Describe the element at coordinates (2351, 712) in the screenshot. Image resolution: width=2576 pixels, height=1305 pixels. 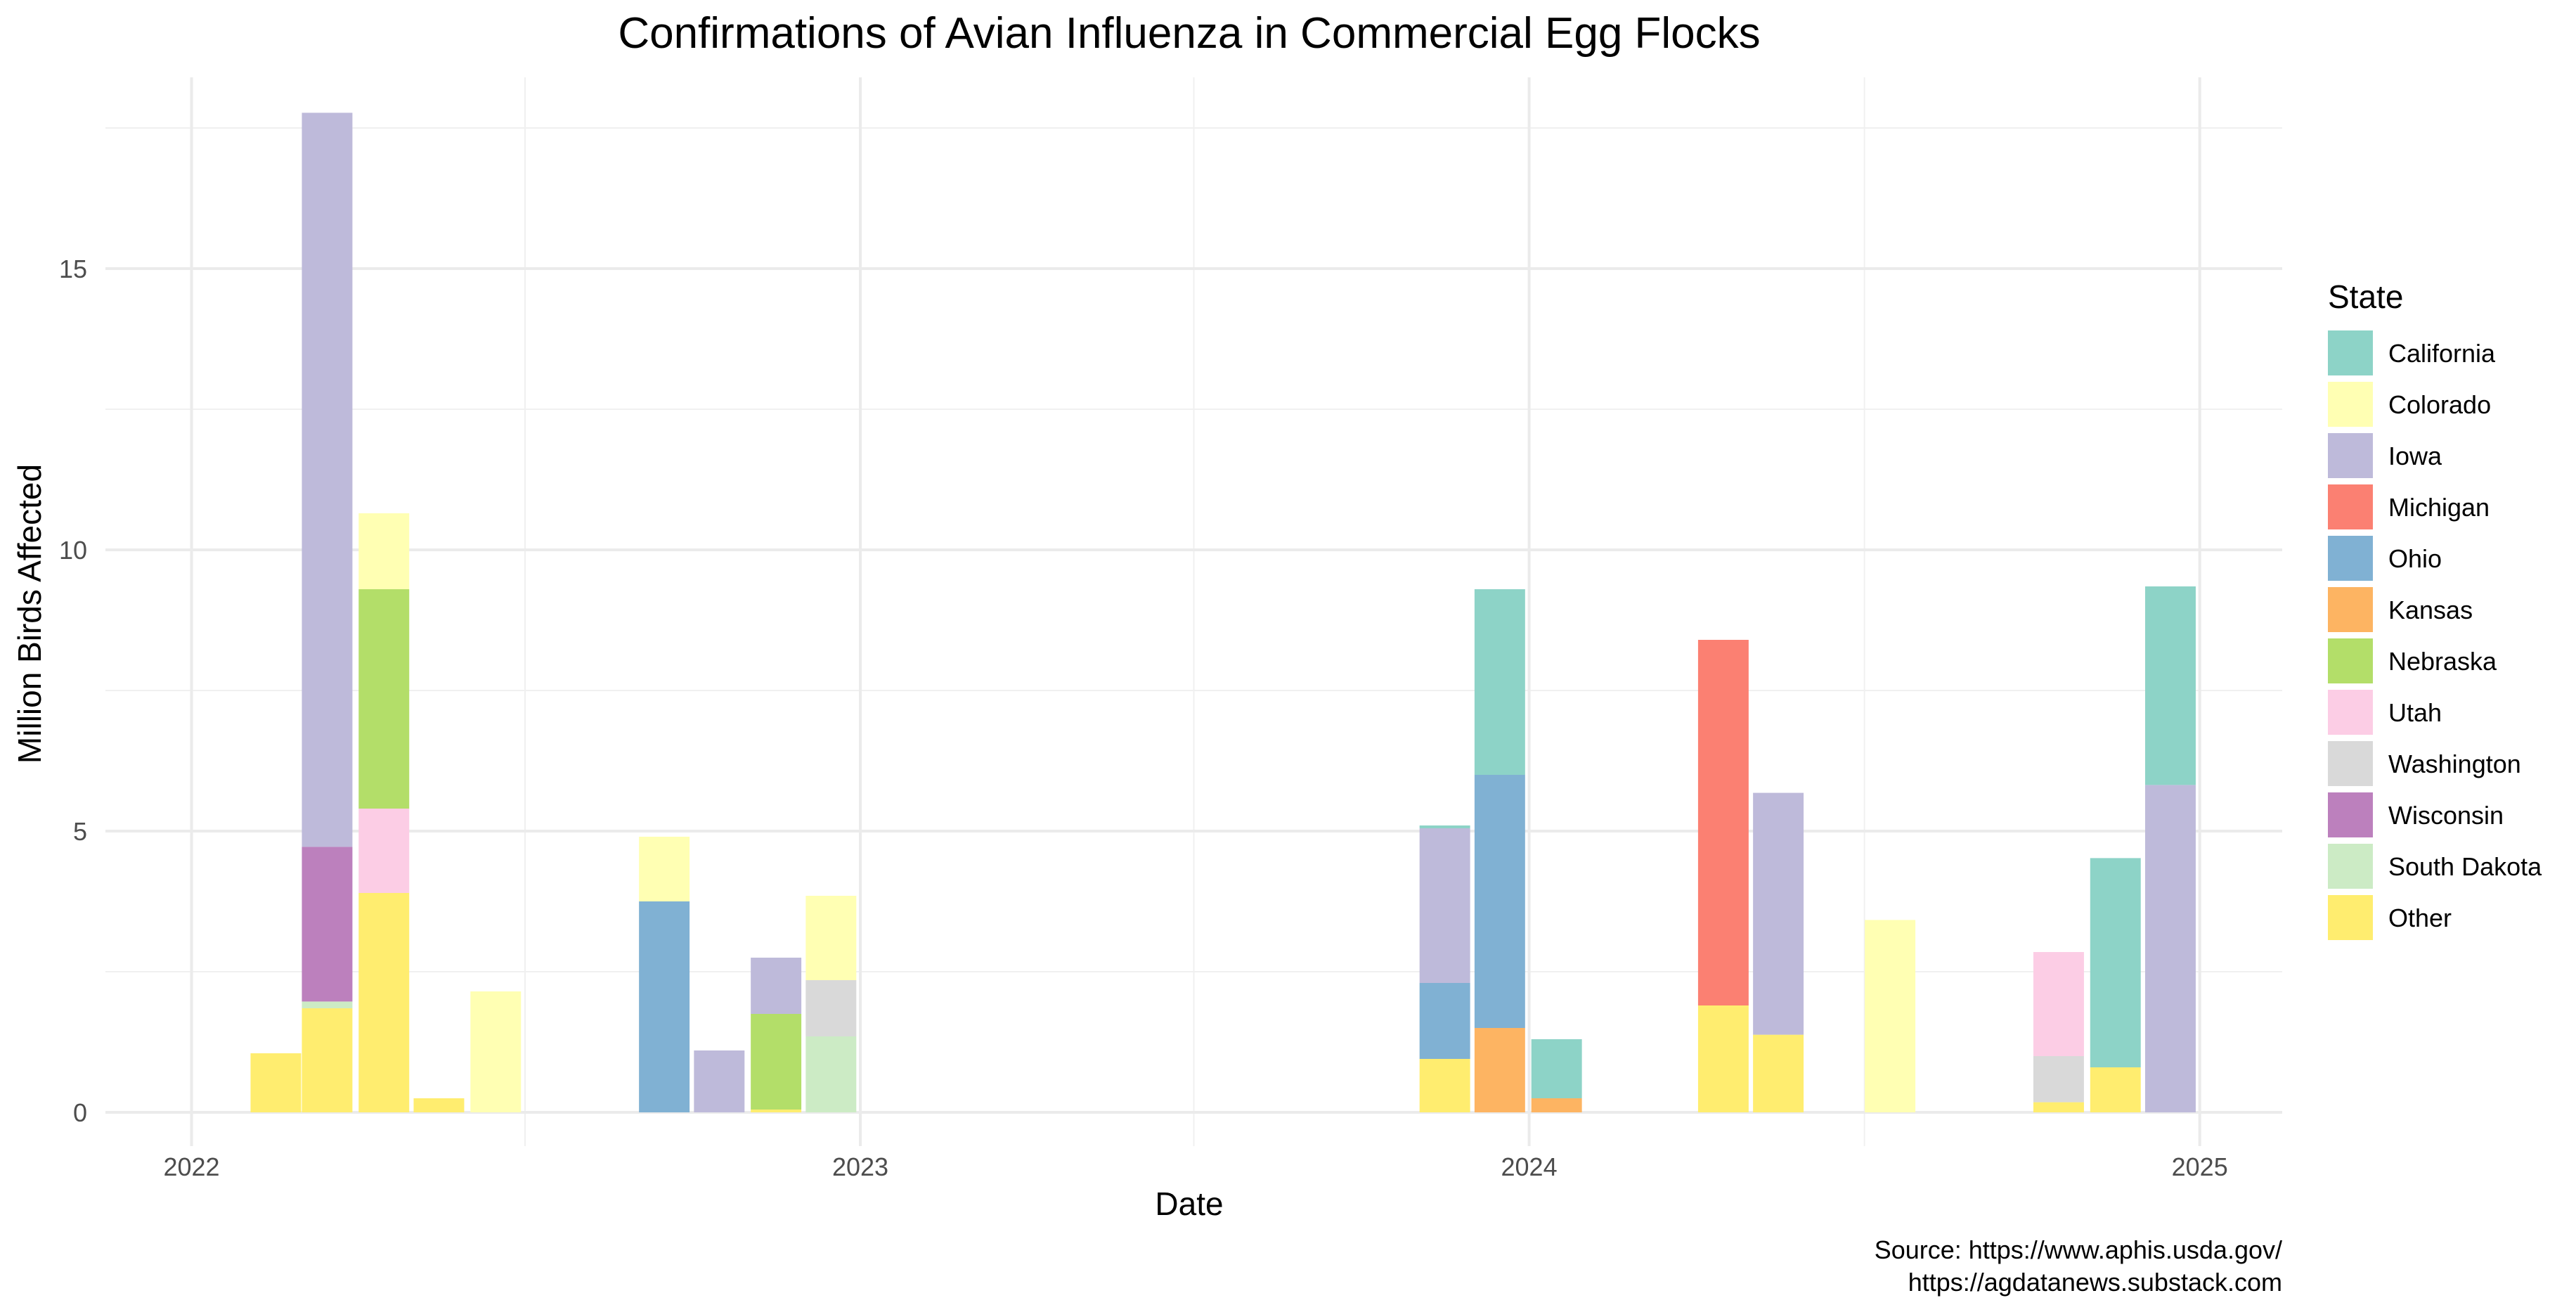
I see `legend-swatch-utah` at that location.